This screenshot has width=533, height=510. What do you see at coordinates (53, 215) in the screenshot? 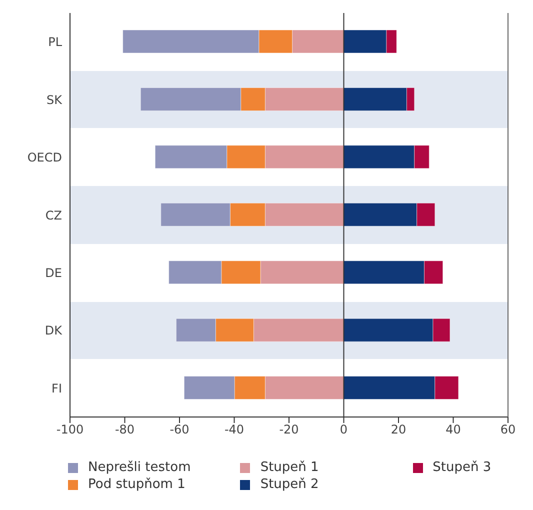
I see `y-tick-label: CZ` at bounding box center [53, 215].